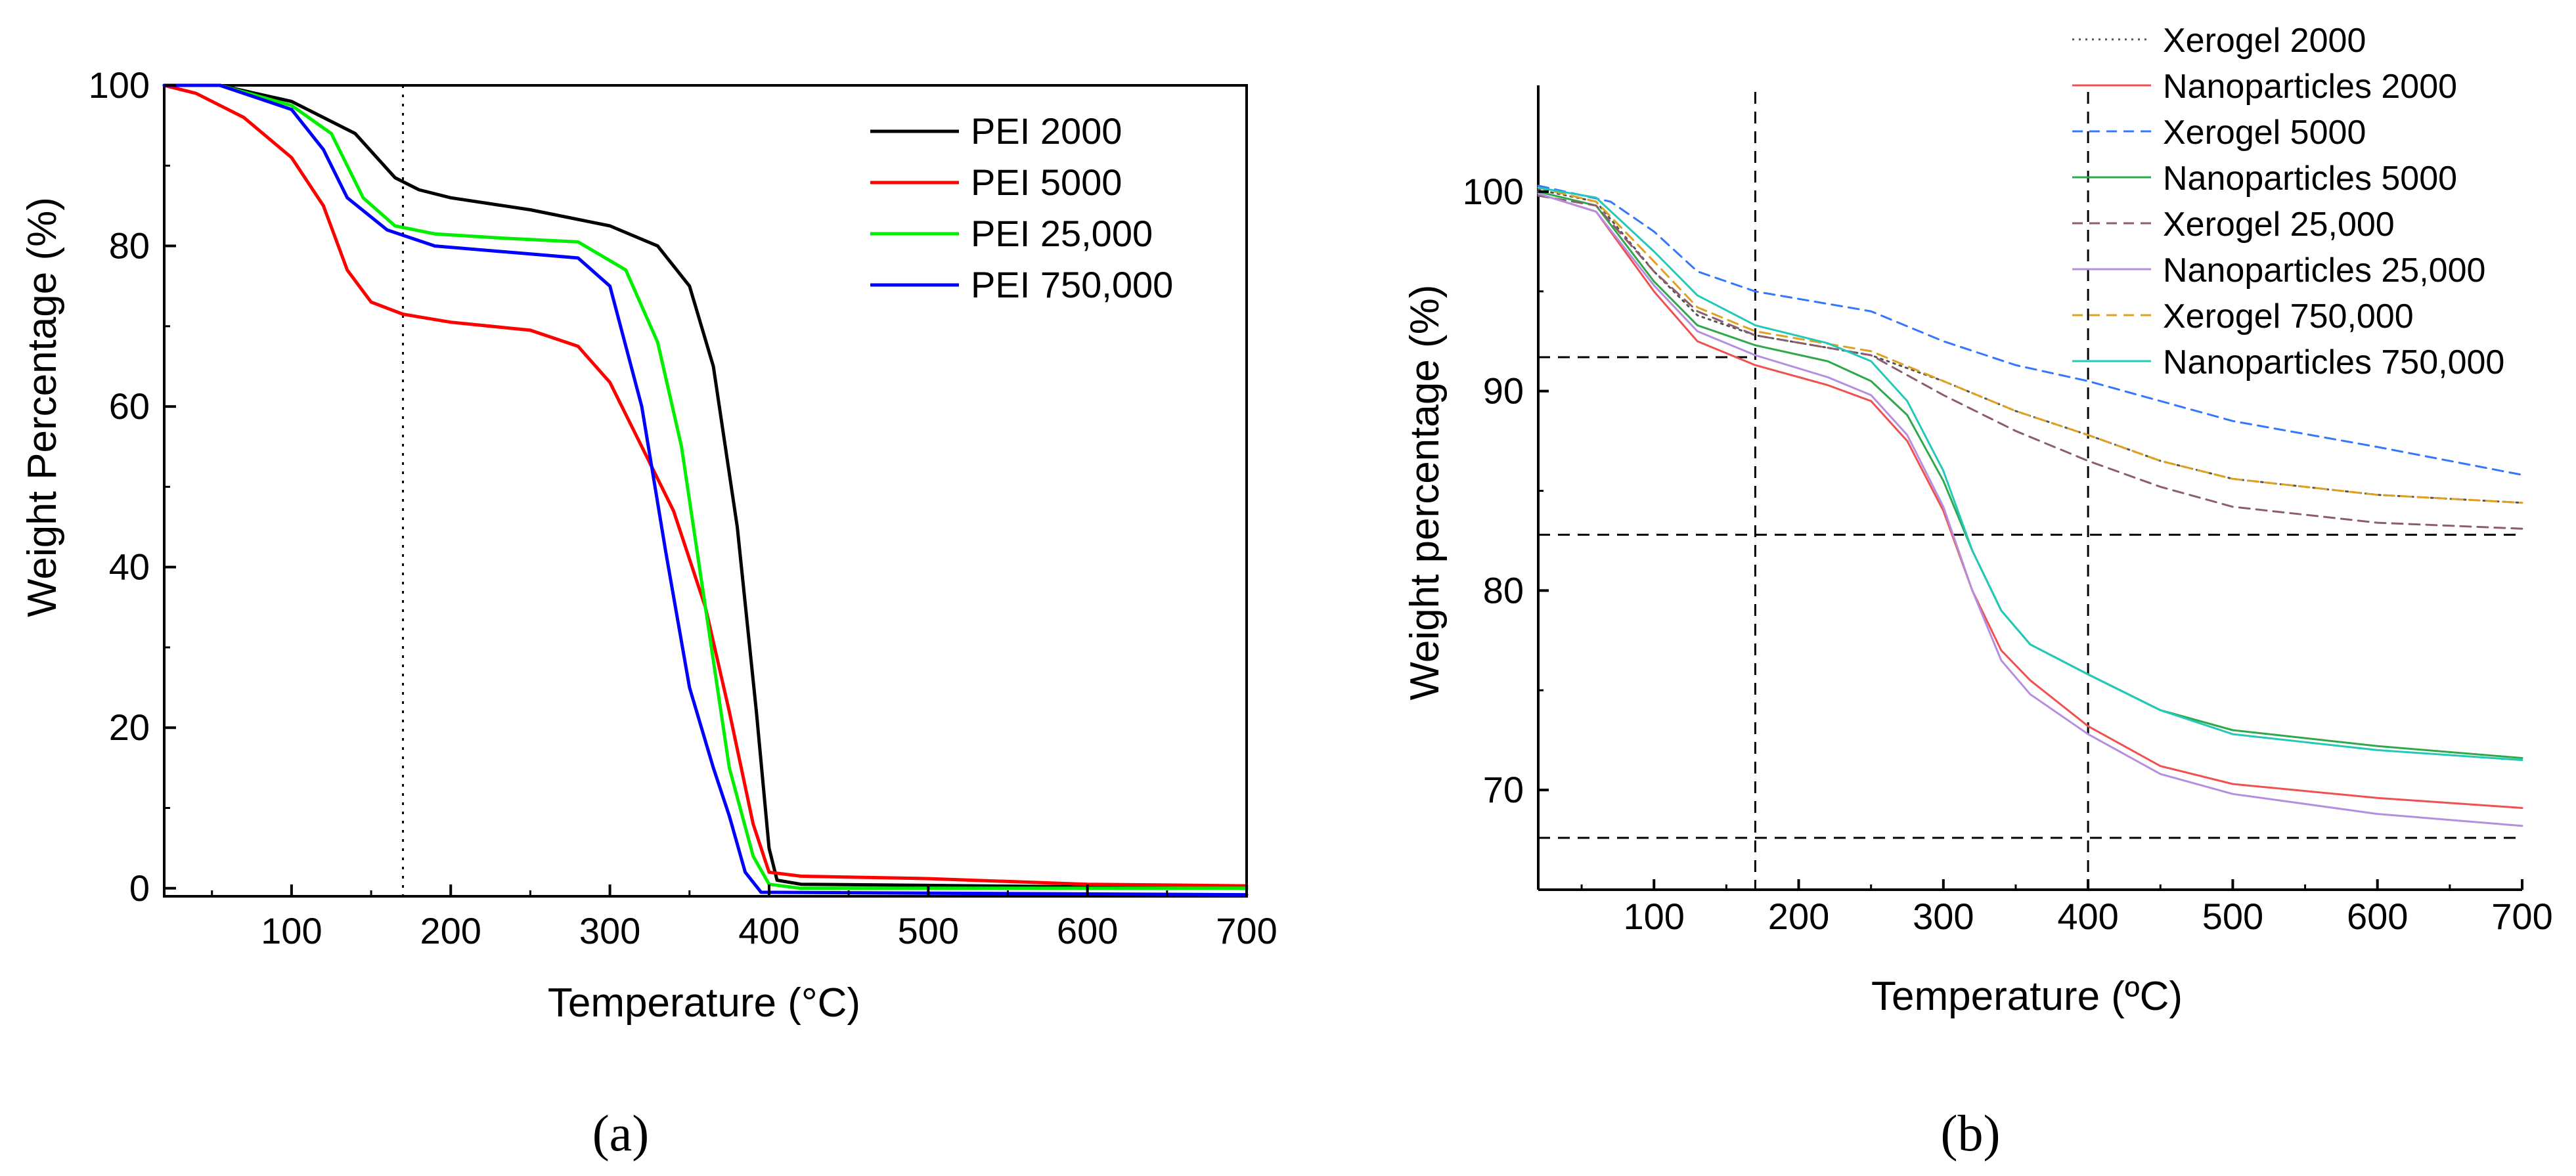 This screenshot has width=2576, height=1176. Describe the element at coordinates (1503, 789) in the screenshot. I see `y-tick-label: 70` at that location.